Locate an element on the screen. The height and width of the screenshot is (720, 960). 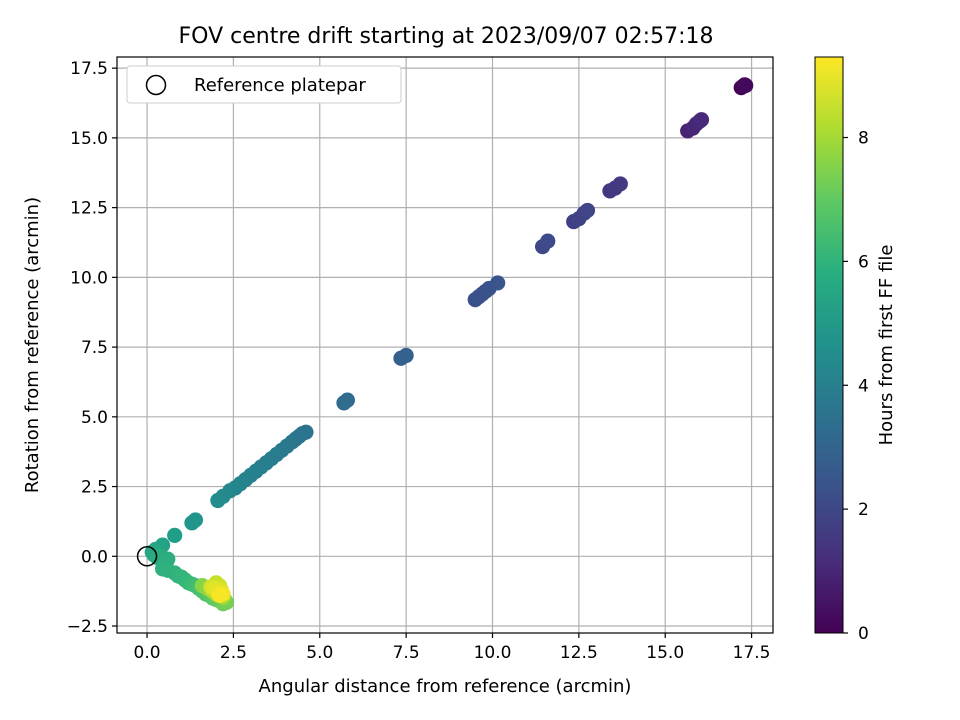
y-tick-label: 15.0 is located at coordinates (89, 139).